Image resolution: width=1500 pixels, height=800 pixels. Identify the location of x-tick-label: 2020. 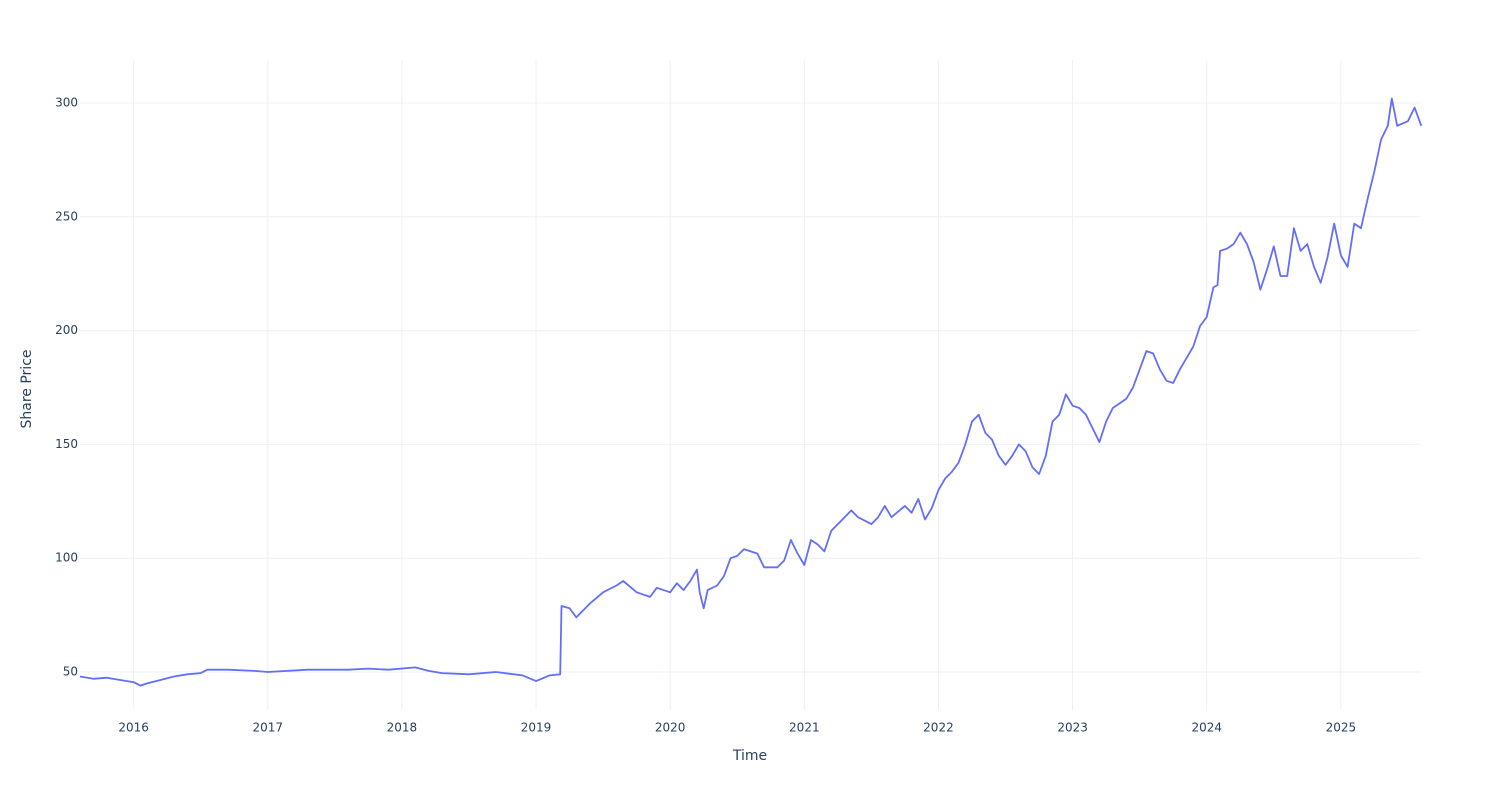
(670, 728).